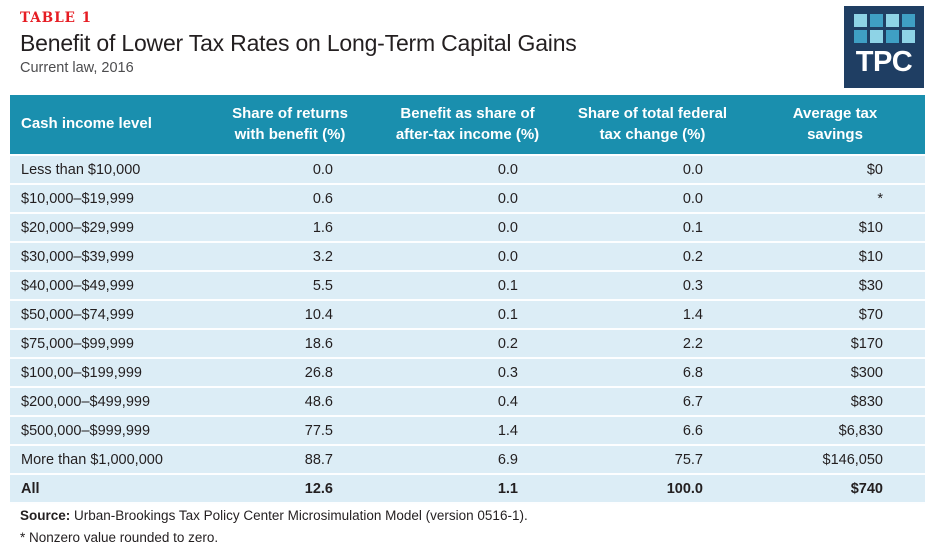 This screenshot has height=551, width=935. I want to click on column-header-line: Cash income level, so click(86, 124).